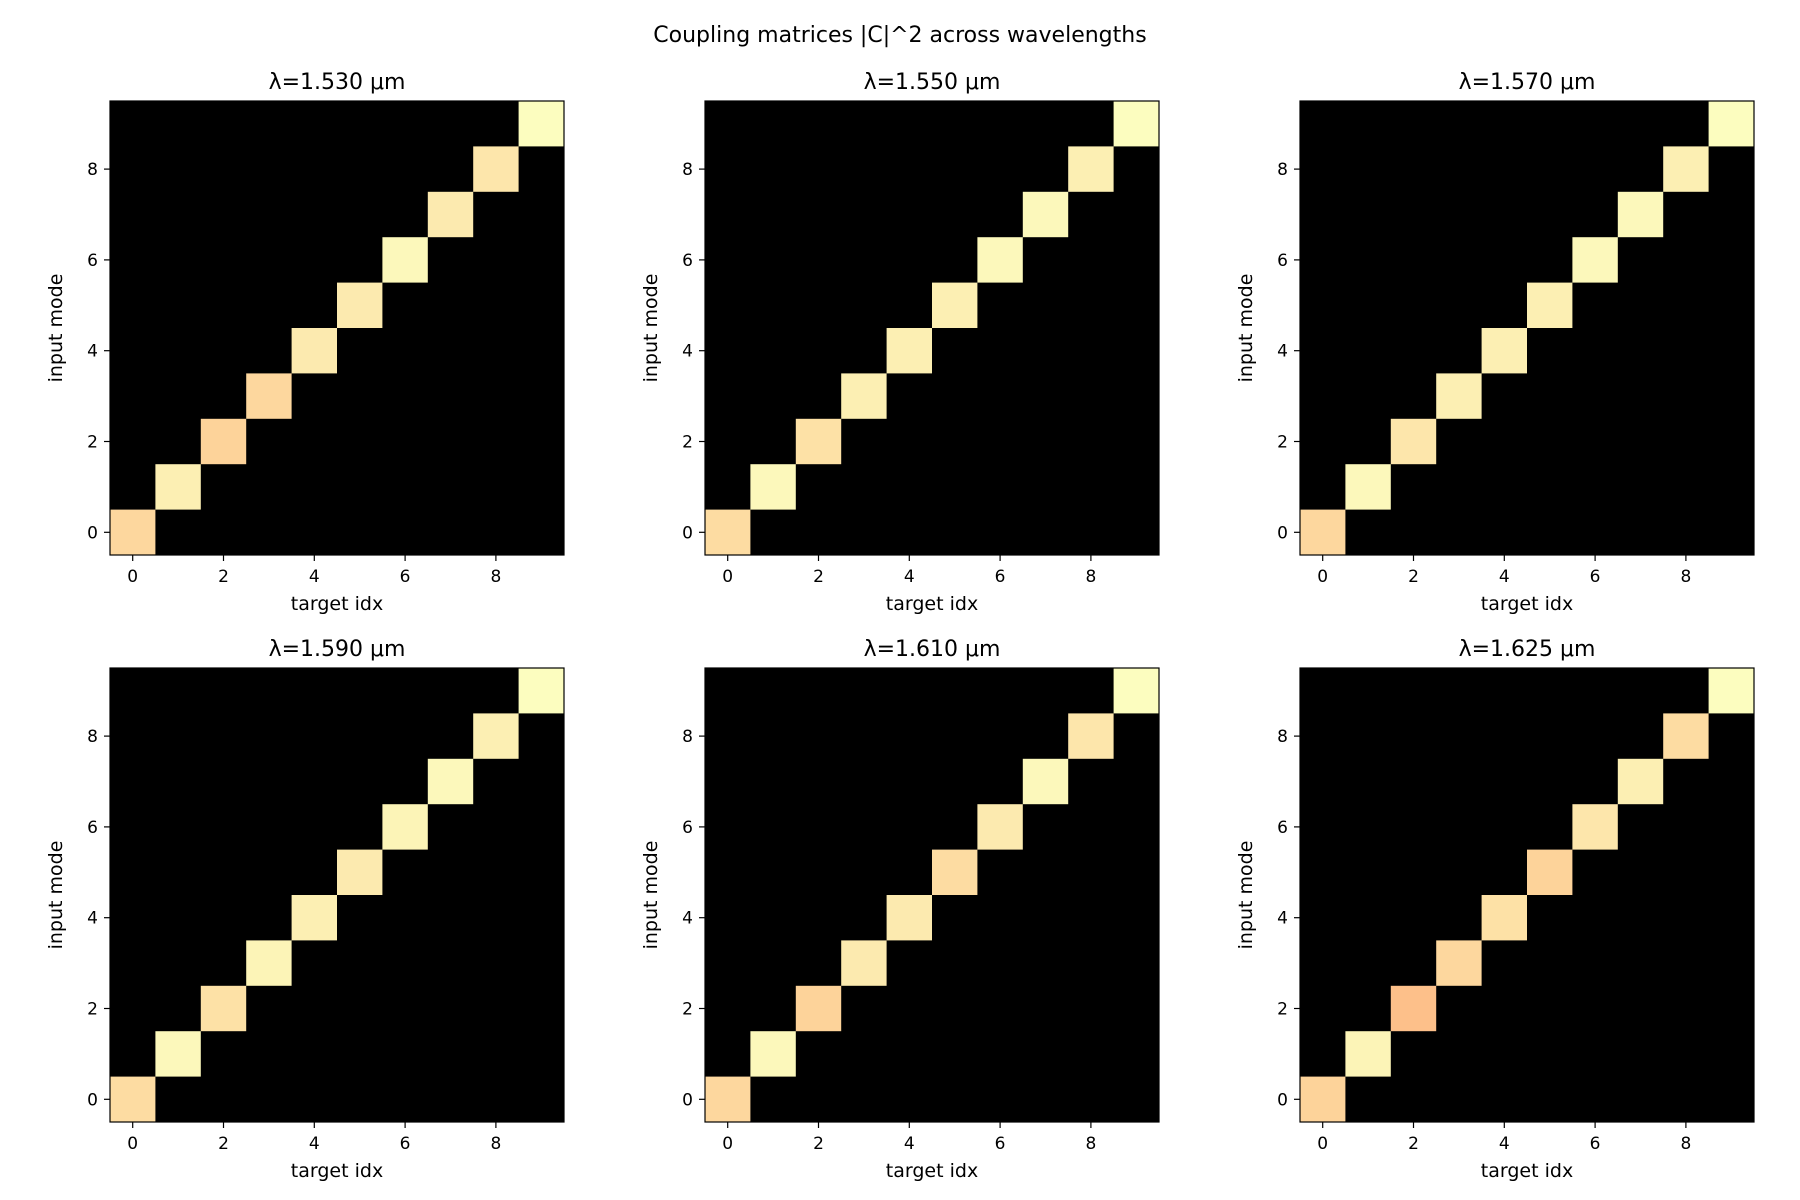 Image resolution: width=1800 pixels, height=1200 pixels. I want to click on heatmap-panel: 0 2 4 6 8 0 2 4 6 8 λ=1.550 μm target idx input mode, so click(900, 342).